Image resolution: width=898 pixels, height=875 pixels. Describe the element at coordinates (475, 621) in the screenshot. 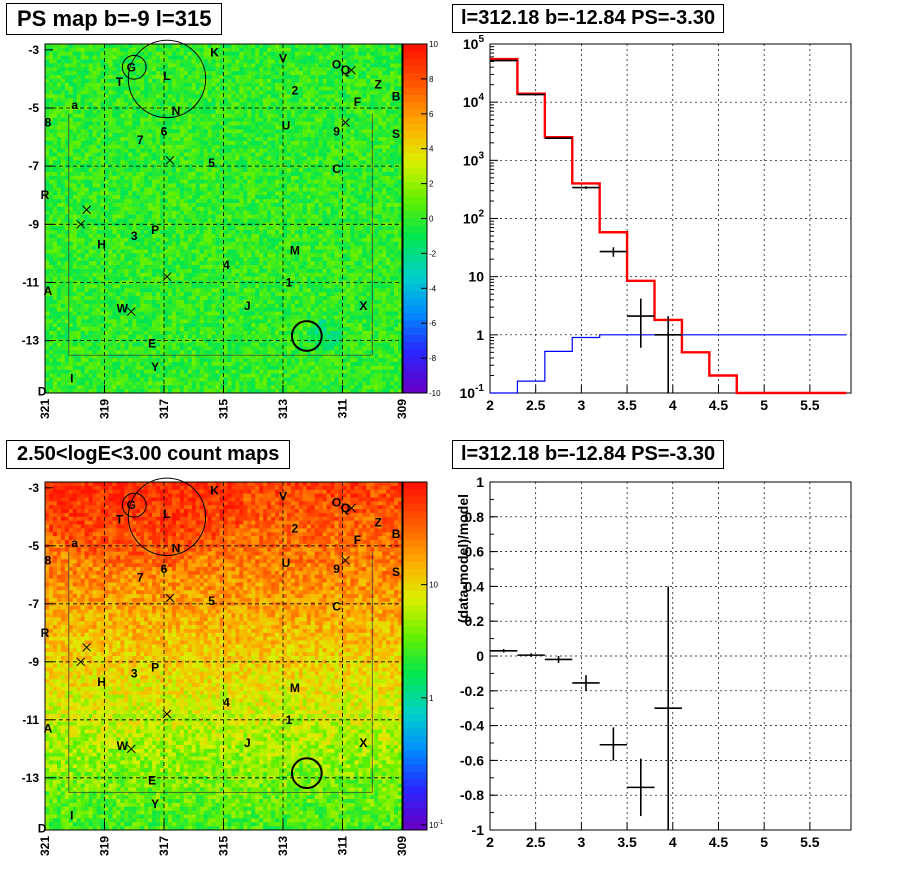

I see `residual-y-tick: 0.2` at that location.